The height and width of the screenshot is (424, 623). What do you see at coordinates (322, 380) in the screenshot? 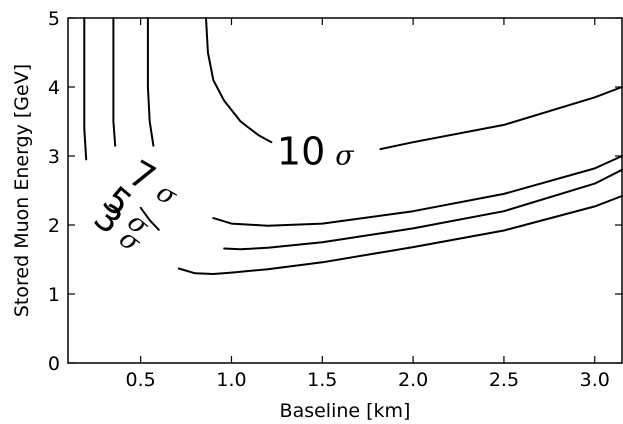
I see `x-tick-label: 1.5` at bounding box center [322, 380].